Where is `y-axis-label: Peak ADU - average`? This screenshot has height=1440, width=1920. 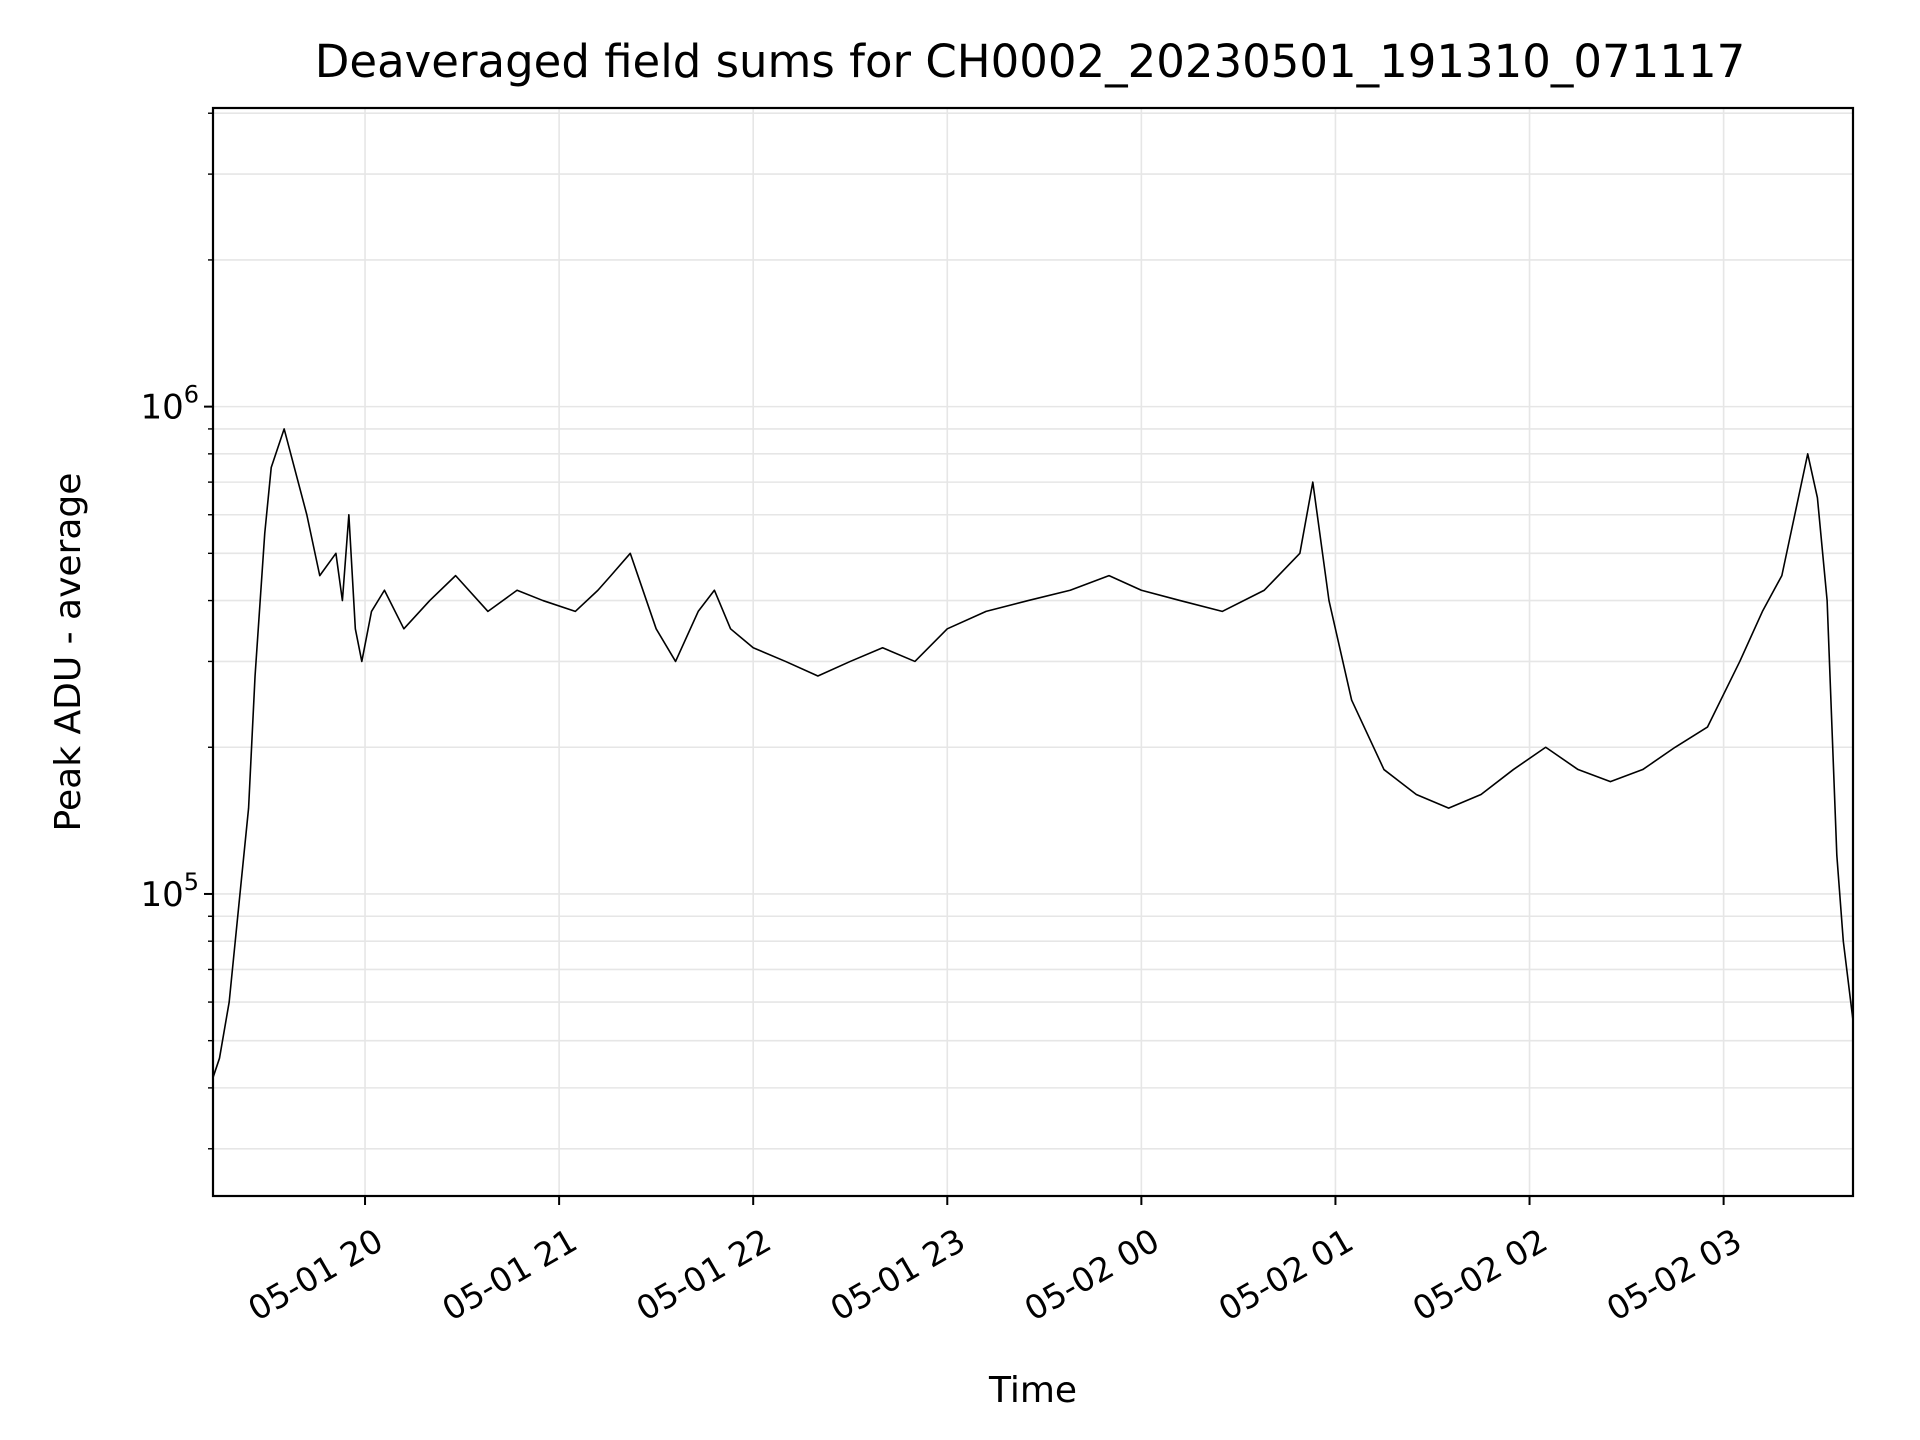 y-axis-label: Peak ADU - average is located at coordinates (68, 652).